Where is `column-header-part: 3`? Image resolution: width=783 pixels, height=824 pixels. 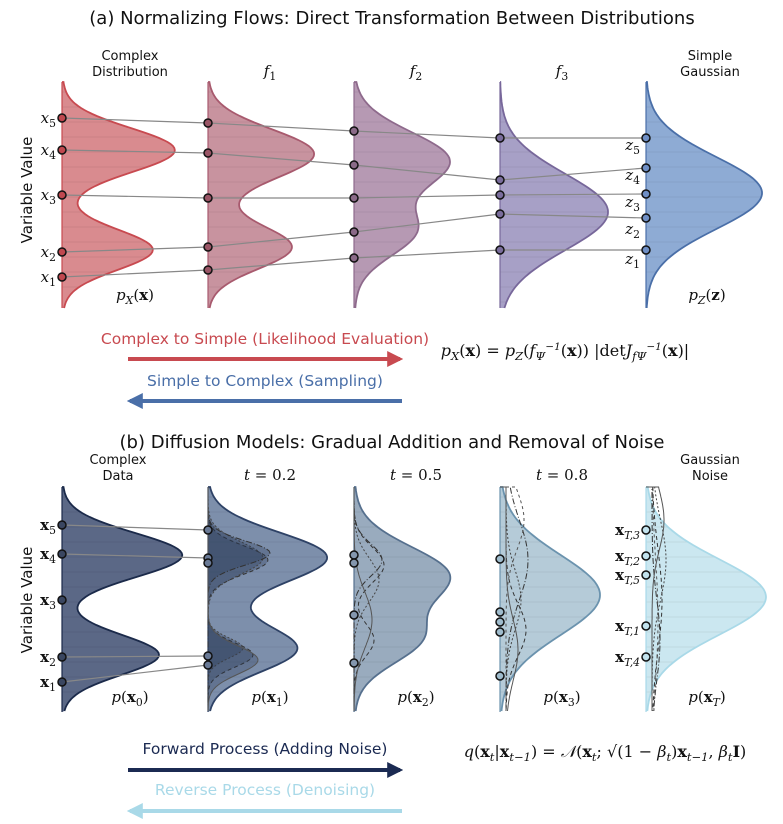
column-header-part: 3 is located at coordinates (564, 76).